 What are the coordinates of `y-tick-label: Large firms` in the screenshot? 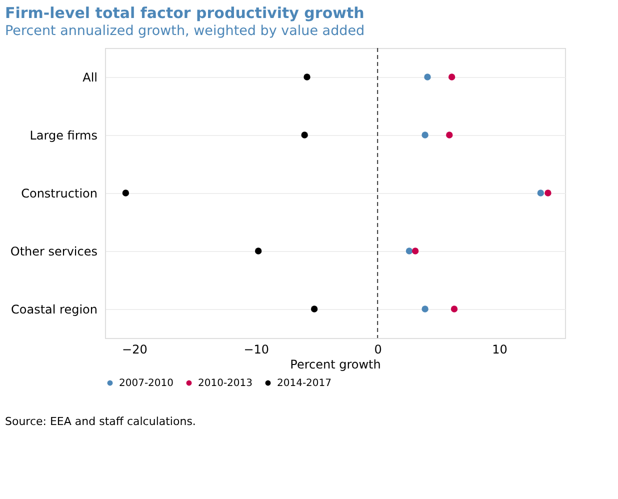 It's located at (64, 135).